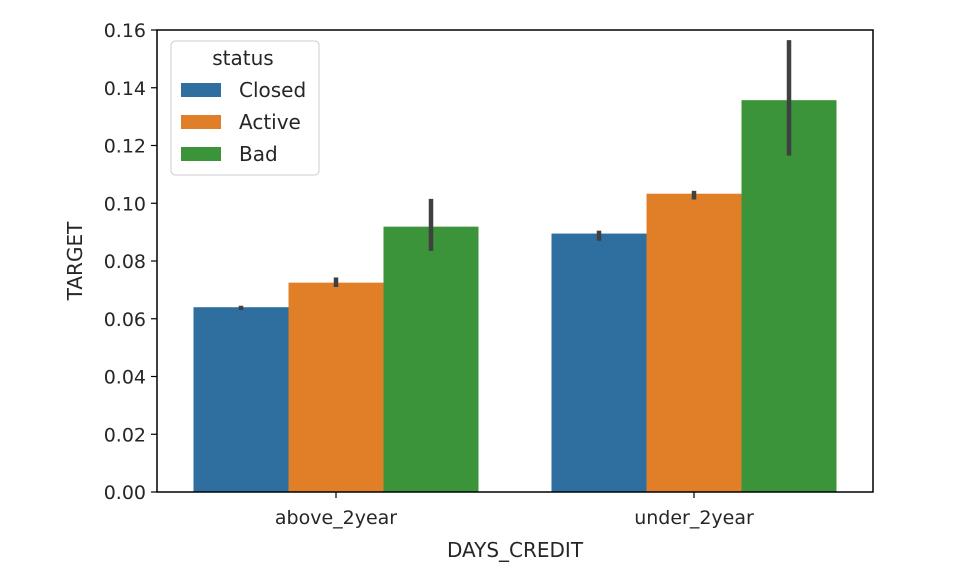 The width and height of the screenshot is (967, 585). What do you see at coordinates (201, 154) in the screenshot?
I see `legend-swatch-bad` at bounding box center [201, 154].